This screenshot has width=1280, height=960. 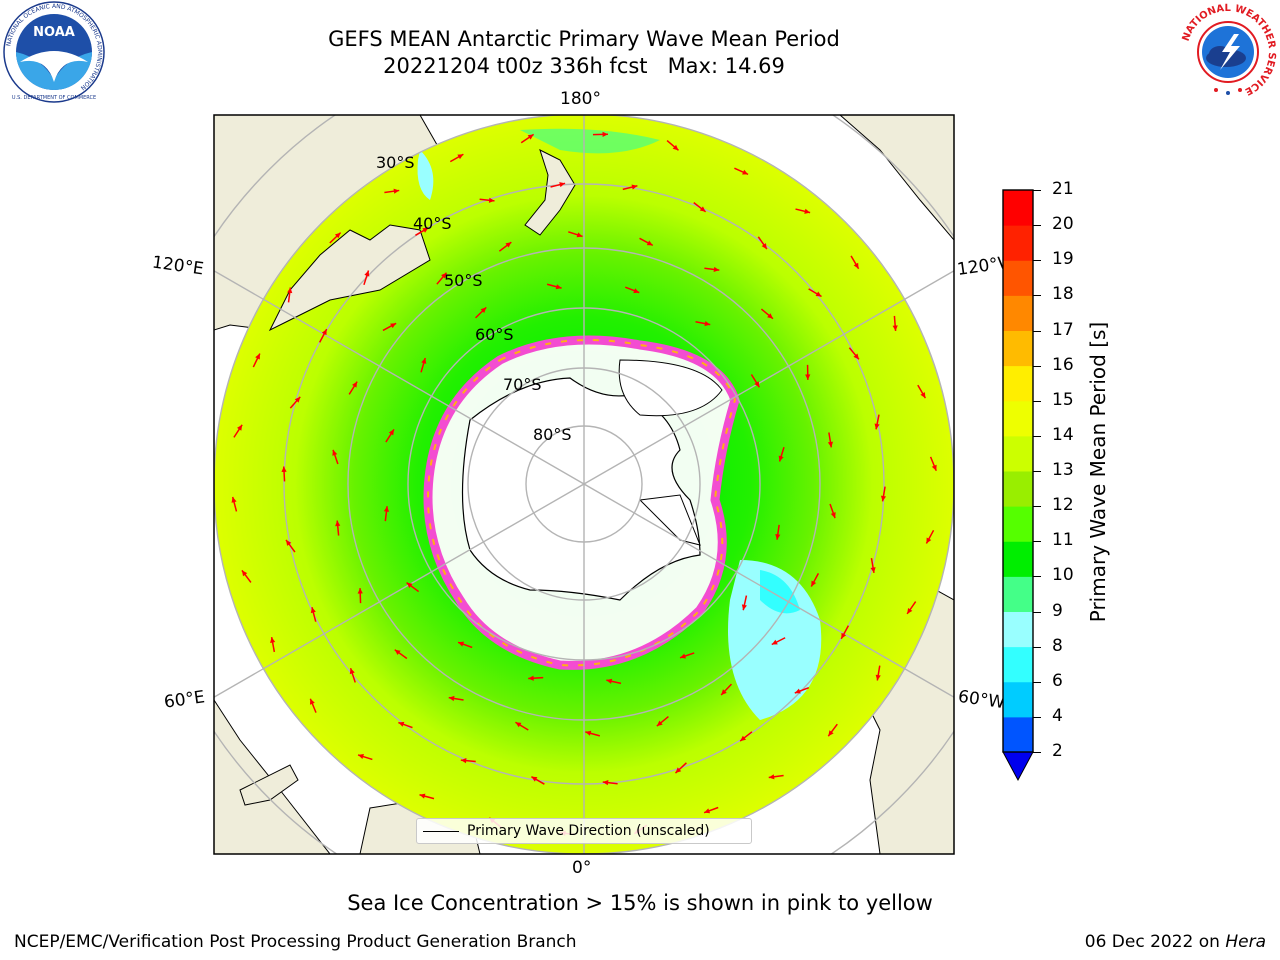 What do you see at coordinates (1057, 645) in the screenshot?
I see `colorbar-tick-label: 8` at bounding box center [1057, 645].